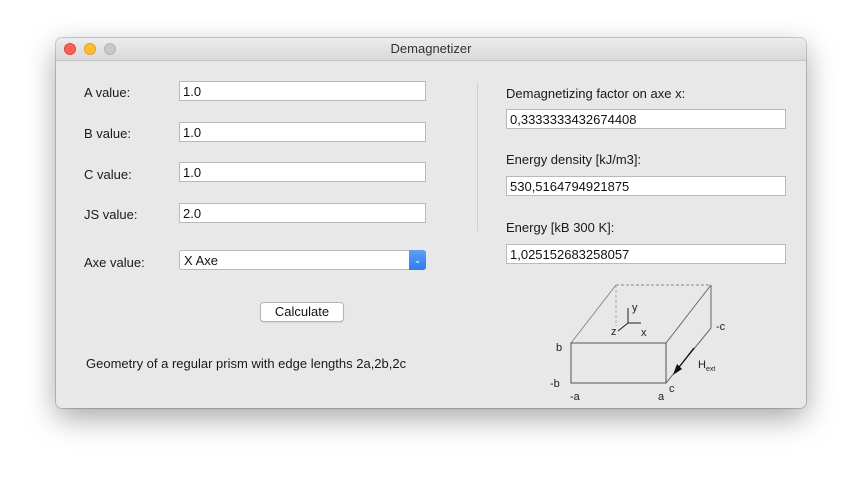  I want to click on window-title: Demagnetizer, so click(431, 48).